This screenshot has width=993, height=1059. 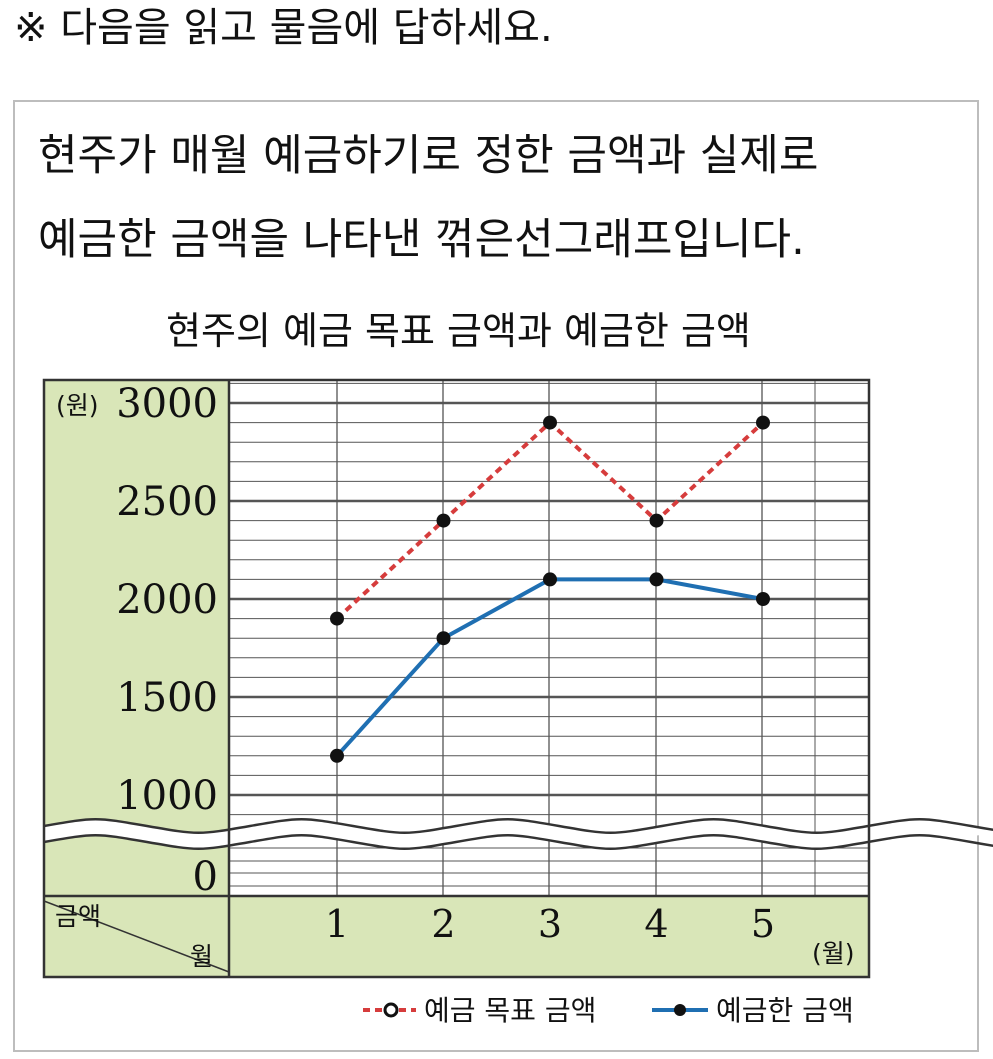 I want to click on x-unit-label: (월), so click(x=833, y=953).